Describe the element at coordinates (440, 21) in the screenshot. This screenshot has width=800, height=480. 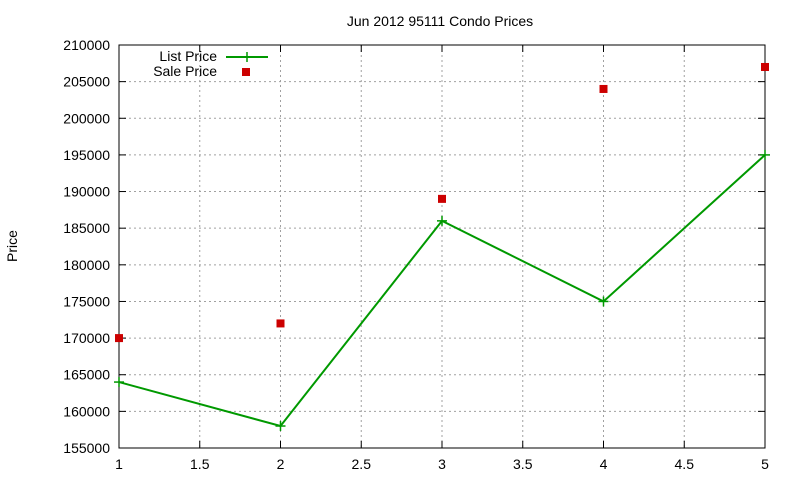
I see `chart-title: Jun 2012 95111 Condo Prices` at that location.